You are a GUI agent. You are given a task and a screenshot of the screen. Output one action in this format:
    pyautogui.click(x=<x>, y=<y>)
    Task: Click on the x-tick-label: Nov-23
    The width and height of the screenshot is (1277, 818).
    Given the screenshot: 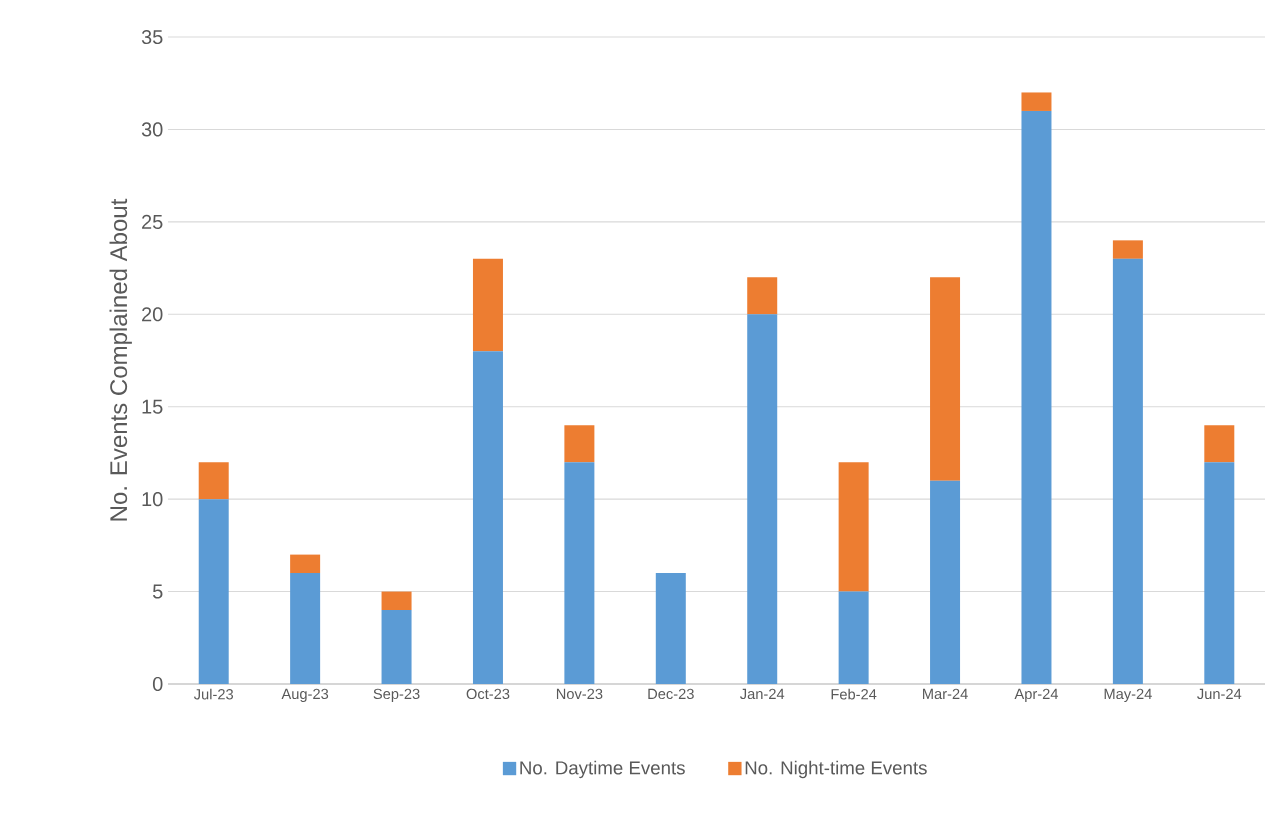 What is the action you would take?
    pyautogui.click(x=579, y=694)
    